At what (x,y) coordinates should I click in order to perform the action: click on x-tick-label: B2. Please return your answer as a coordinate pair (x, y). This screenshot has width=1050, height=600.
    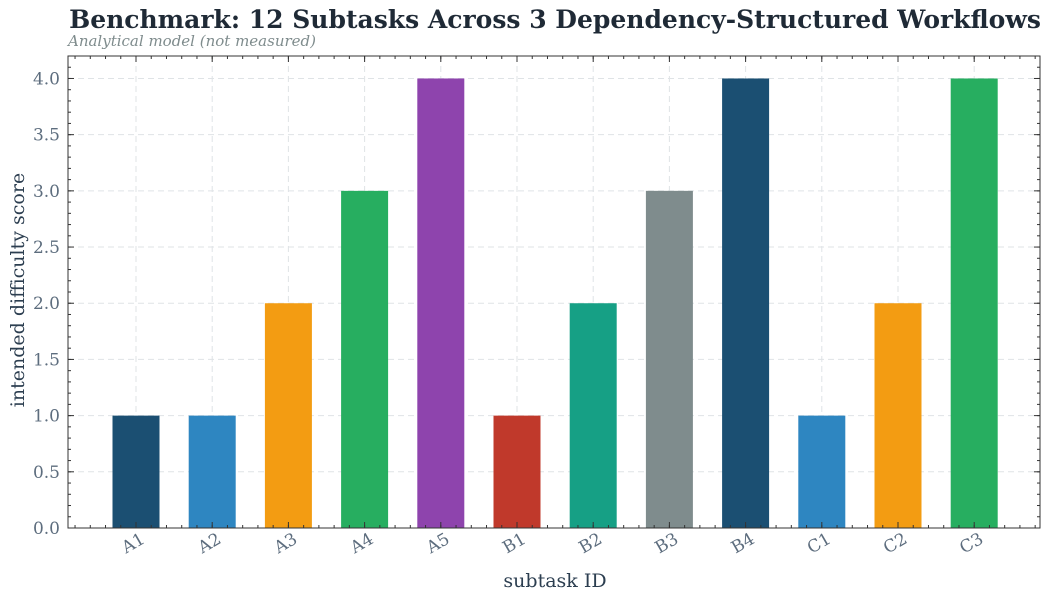
    Looking at the image, I should click on (591, 543).